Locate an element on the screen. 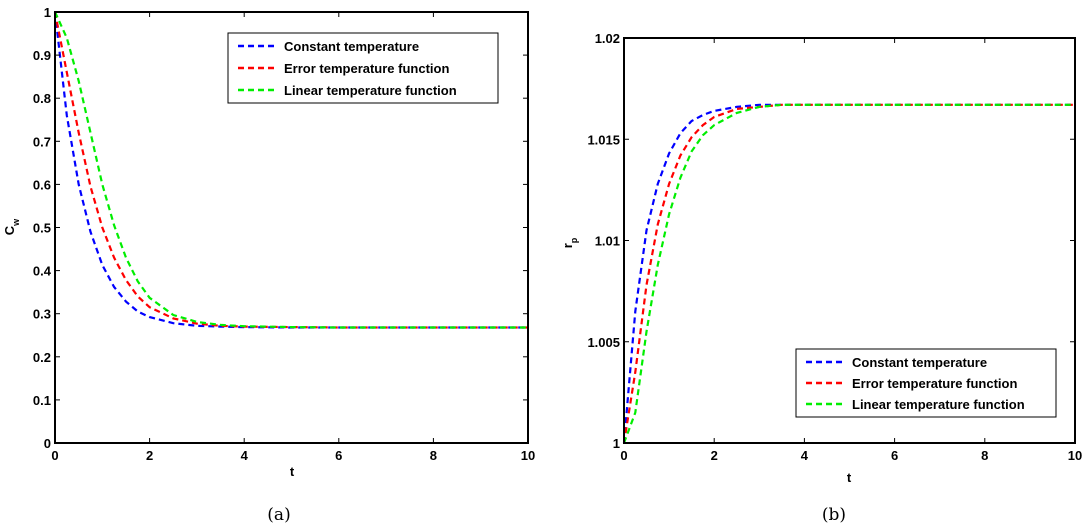 This screenshot has height=531, width=1083. panel-b-y-tick-label: 1.01 is located at coordinates (607, 241).